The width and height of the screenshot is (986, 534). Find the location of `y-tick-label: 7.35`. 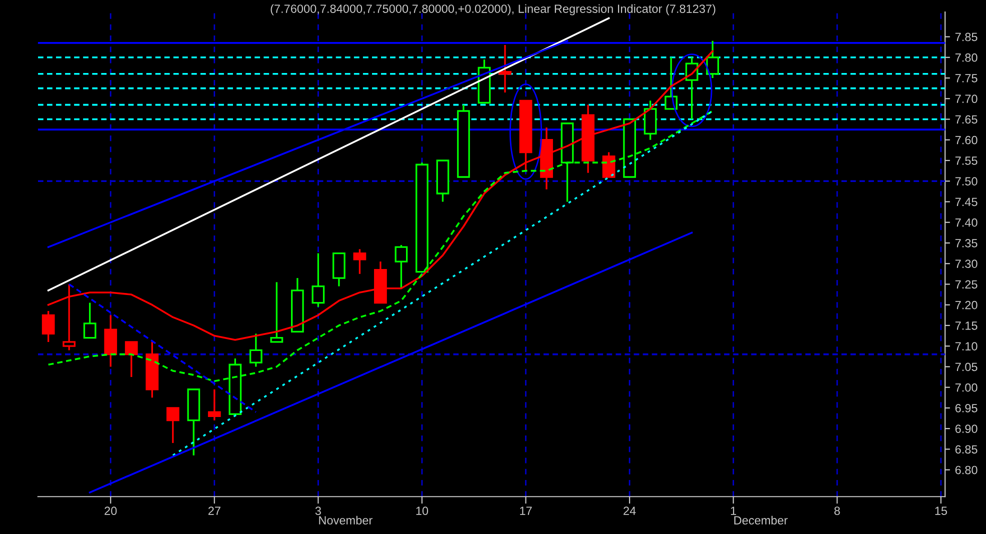

y-tick-label: 7.35 is located at coordinates (966, 243).